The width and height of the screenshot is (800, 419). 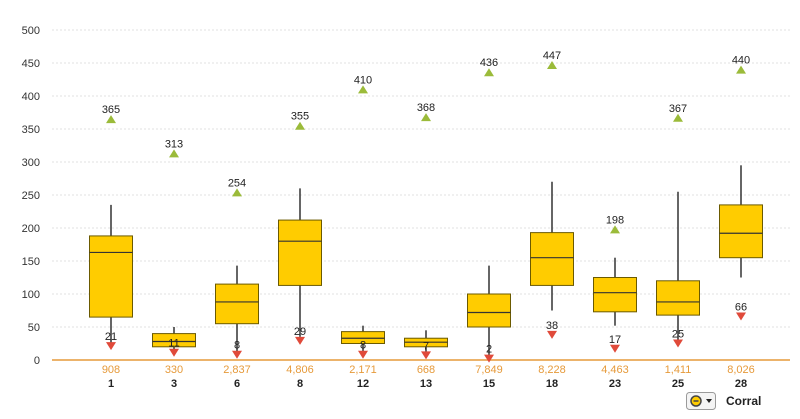 I want to click on count-label: 2,837, so click(x=237, y=370).